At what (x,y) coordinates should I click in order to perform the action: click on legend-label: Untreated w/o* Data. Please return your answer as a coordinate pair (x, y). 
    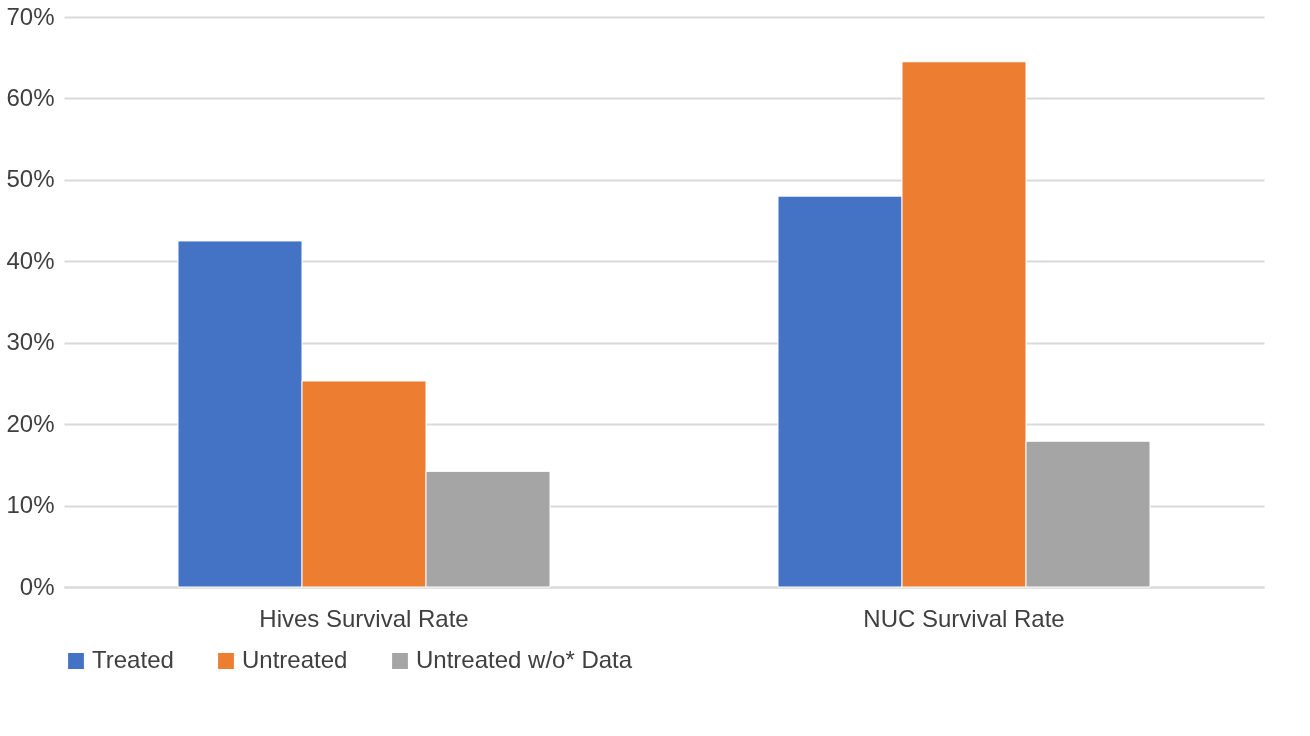
    Looking at the image, I should click on (524, 659).